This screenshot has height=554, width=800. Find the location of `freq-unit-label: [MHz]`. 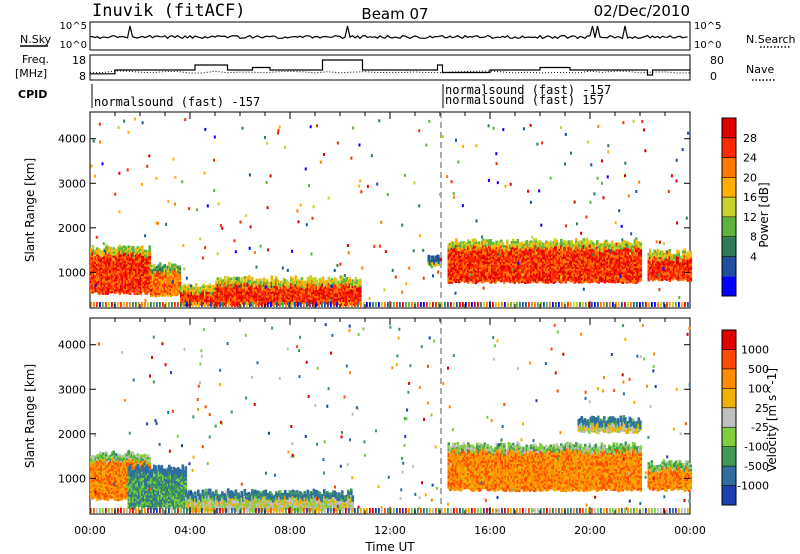

freq-unit-label: [MHz] is located at coordinates (31, 73).